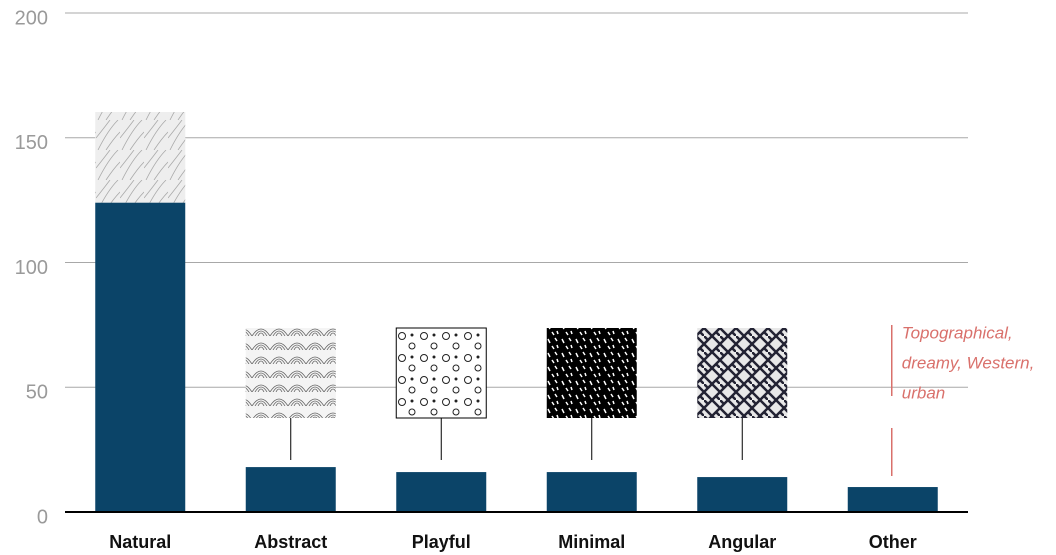  I want to click on y-tick-label: 150, so click(31, 143).